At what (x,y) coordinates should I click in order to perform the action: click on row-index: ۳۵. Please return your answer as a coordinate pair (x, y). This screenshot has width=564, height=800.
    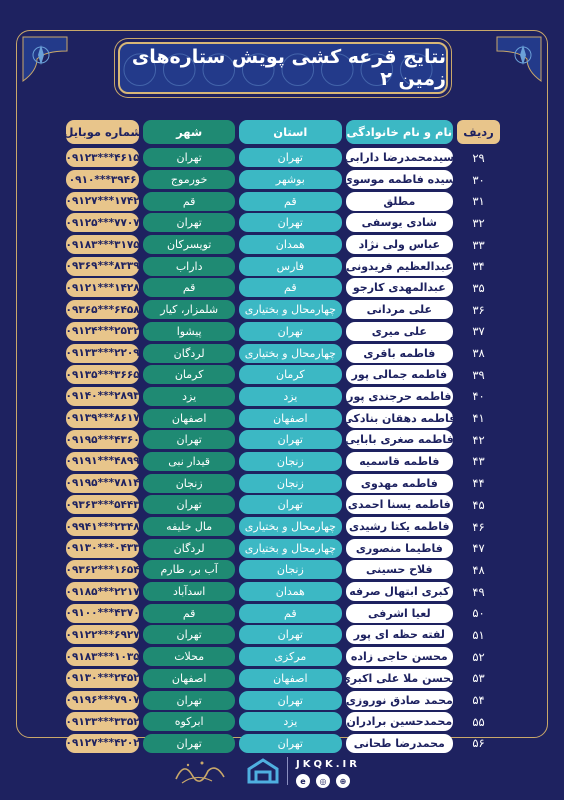
    Looking at the image, I should click on (478, 287).